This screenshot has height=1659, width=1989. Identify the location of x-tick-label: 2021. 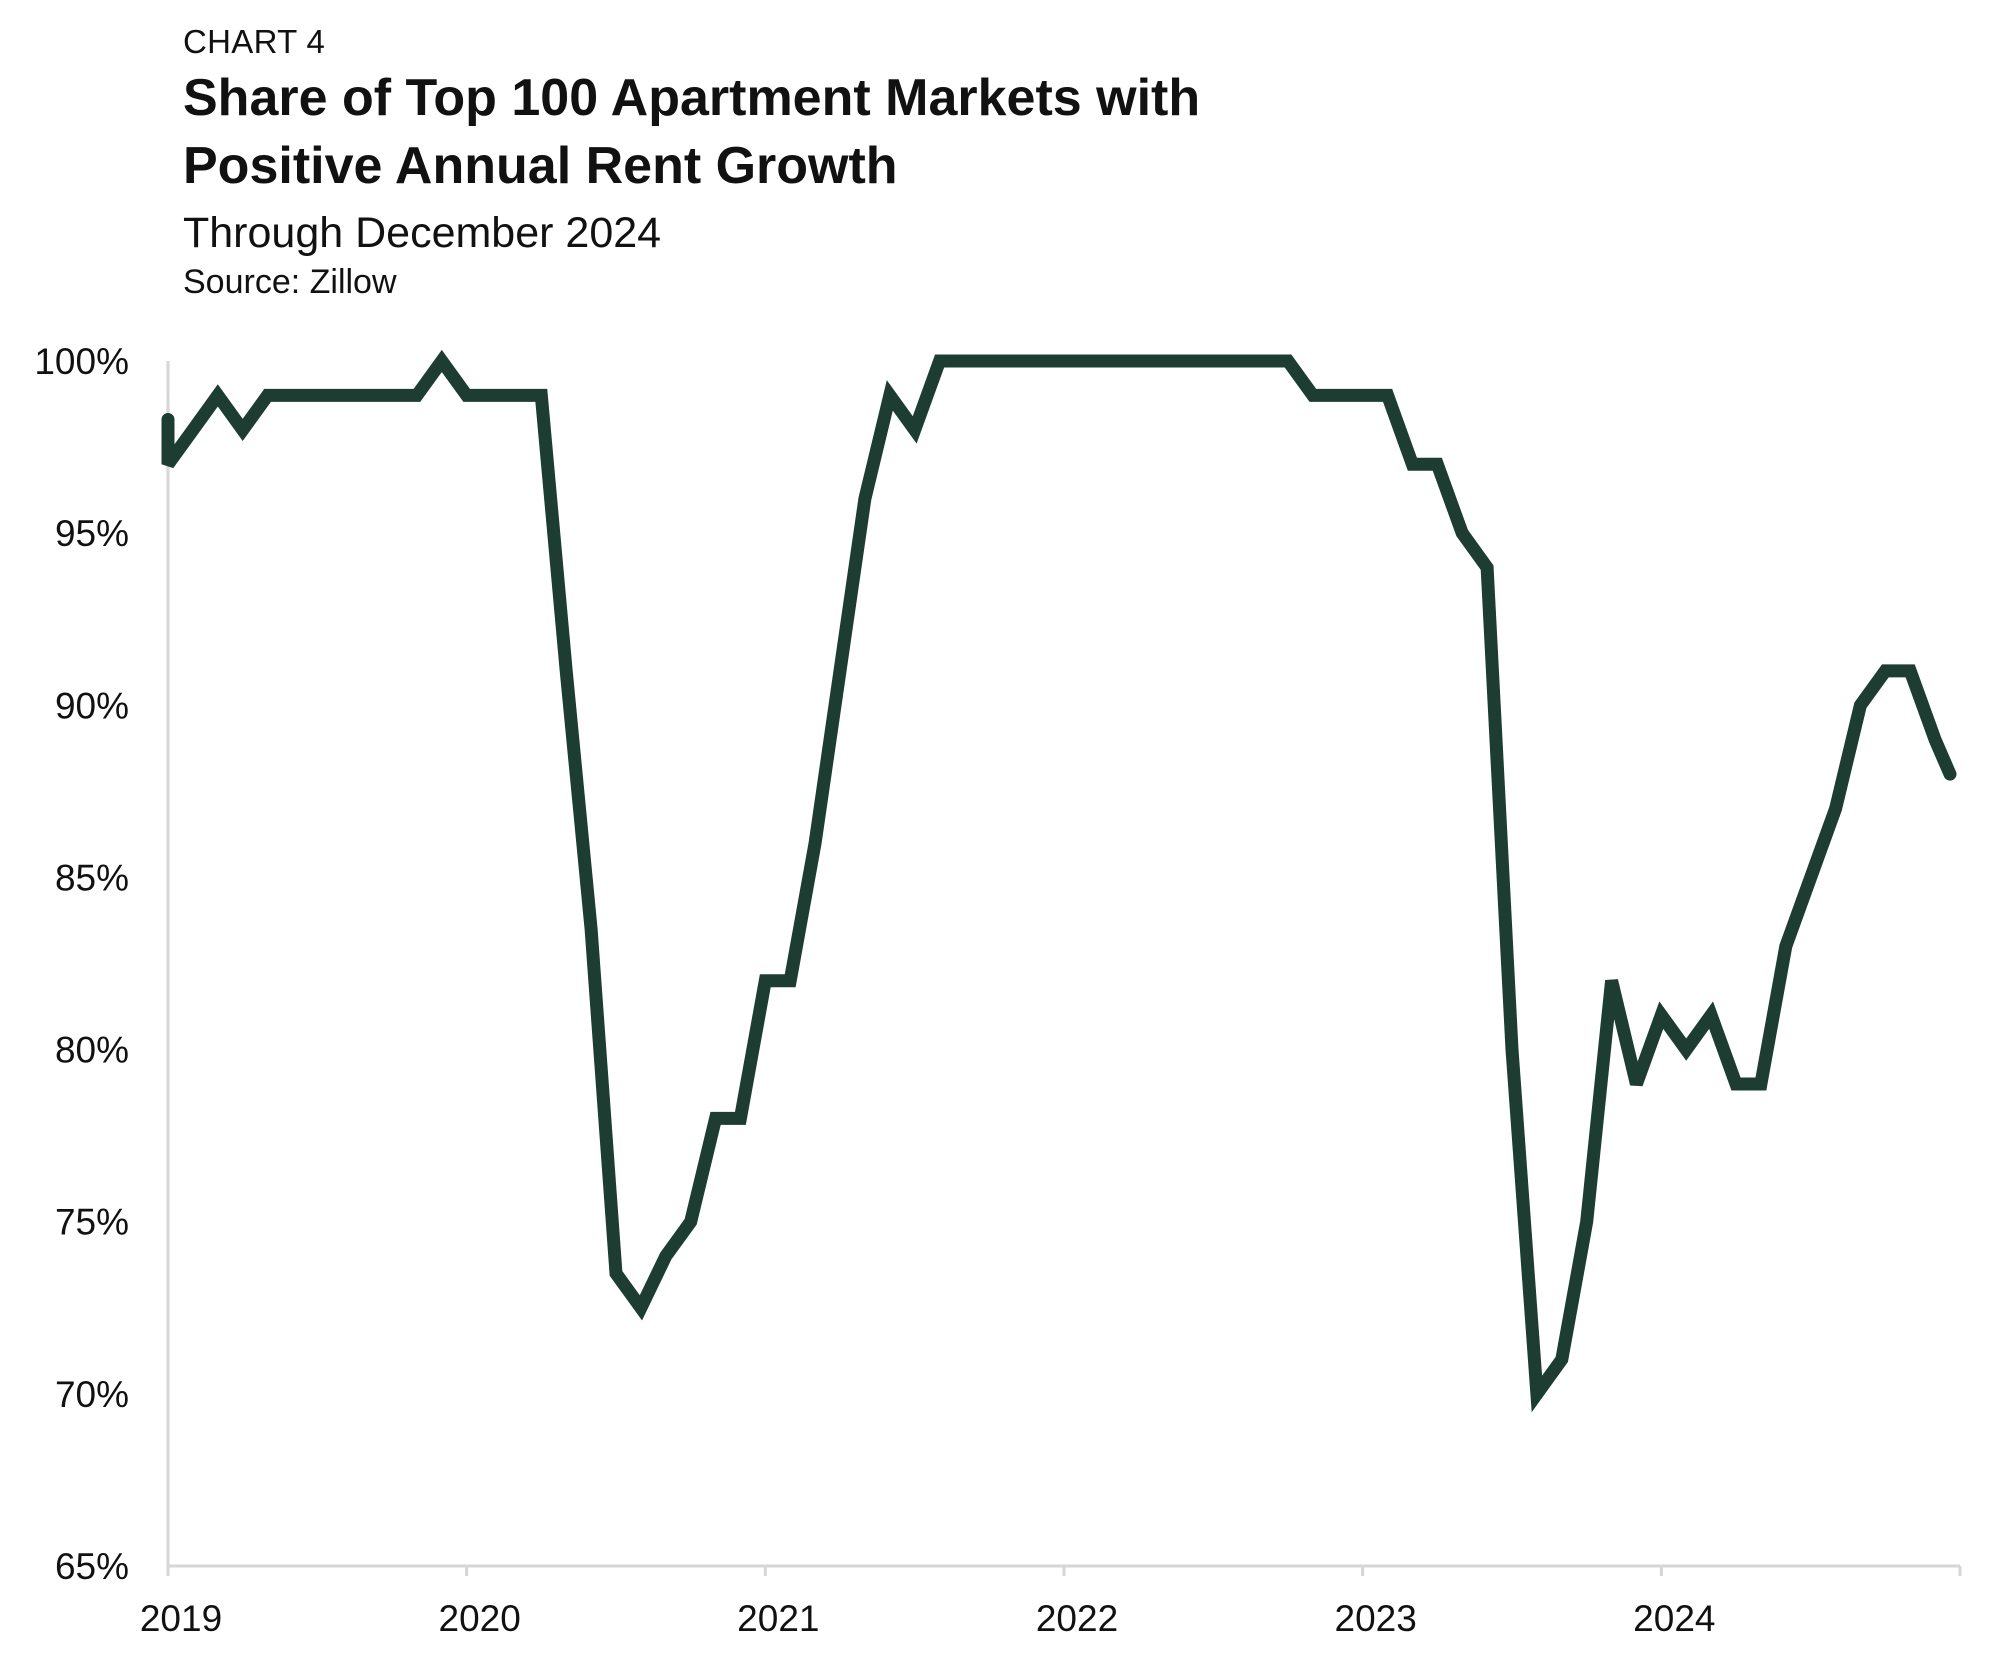
(778, 1618).